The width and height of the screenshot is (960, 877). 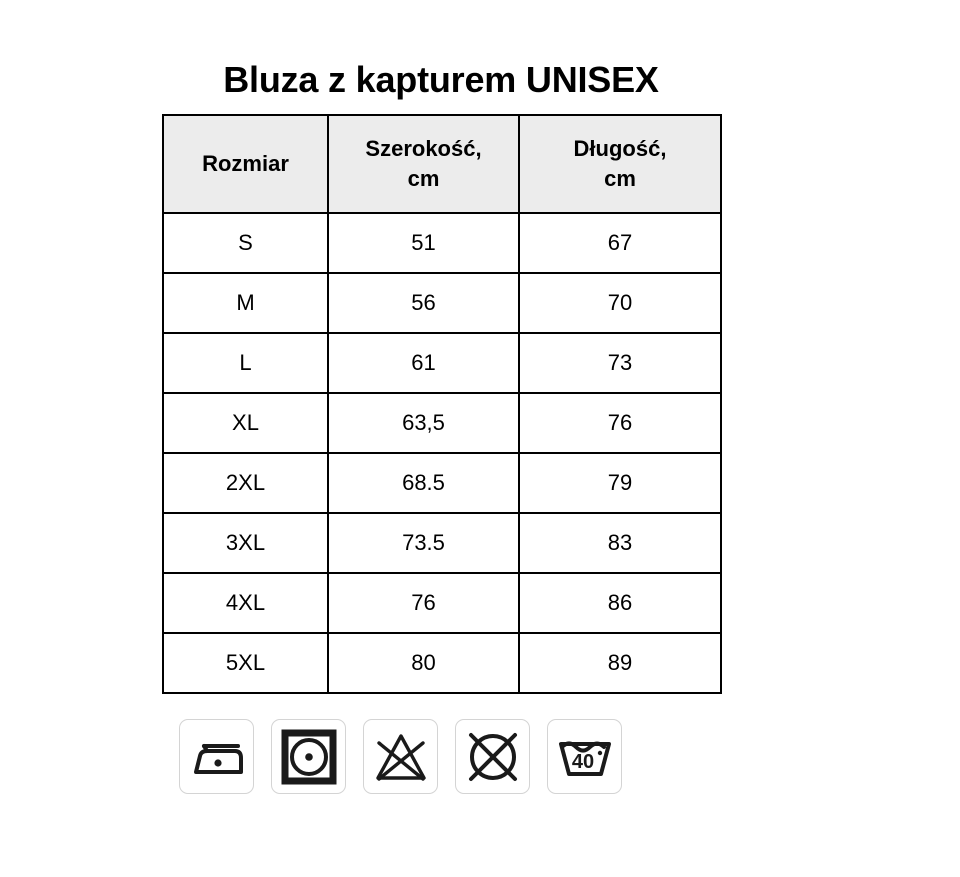 What do you see at coordinates (423, 148) in the screenshot?
I see `column-header-width-line1: Szerokość,` at bounding box center [423, 148].